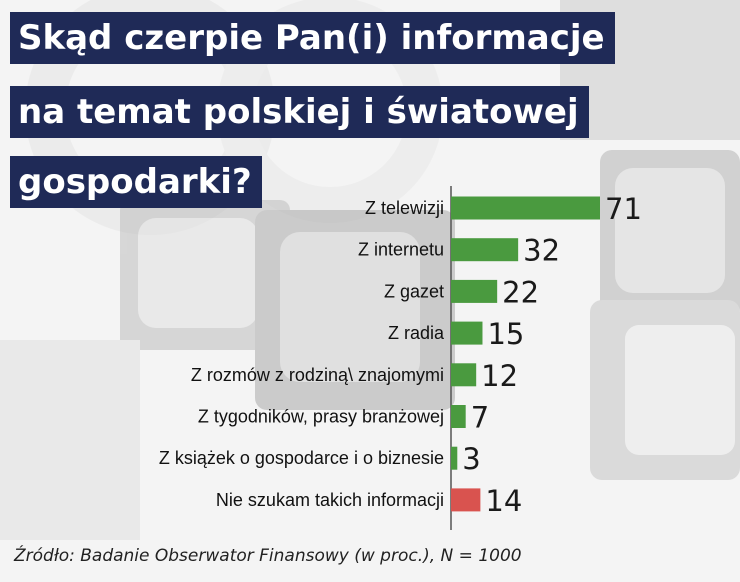  Describe the element at coordinates (471, 459) in the screenshot. I see `value-label: 3` at that location.